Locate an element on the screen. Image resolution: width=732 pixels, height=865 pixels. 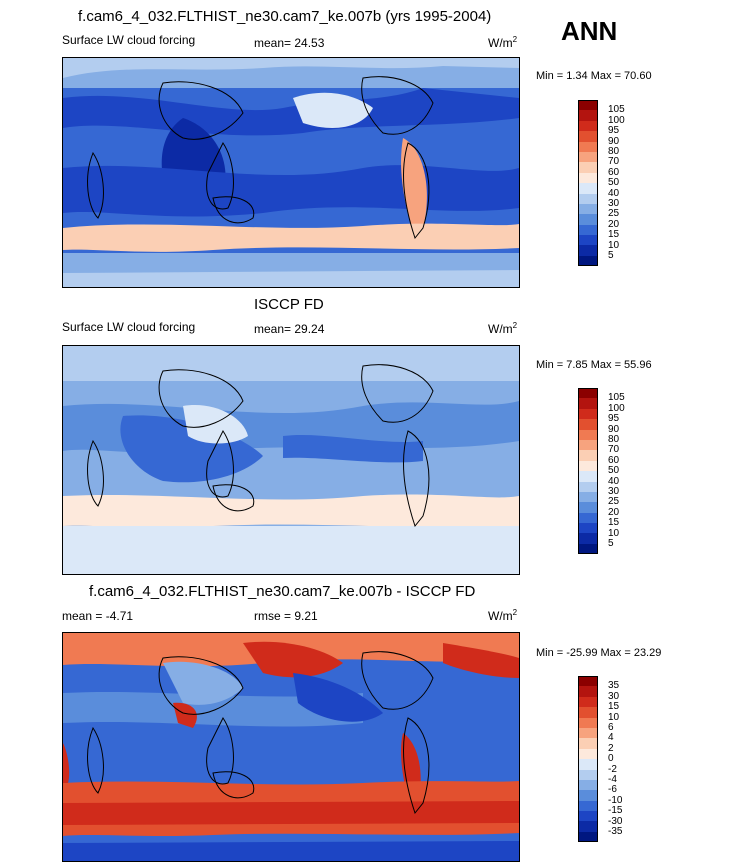
colorbar-tick-label: -6 is located at coordinates (612, 790).